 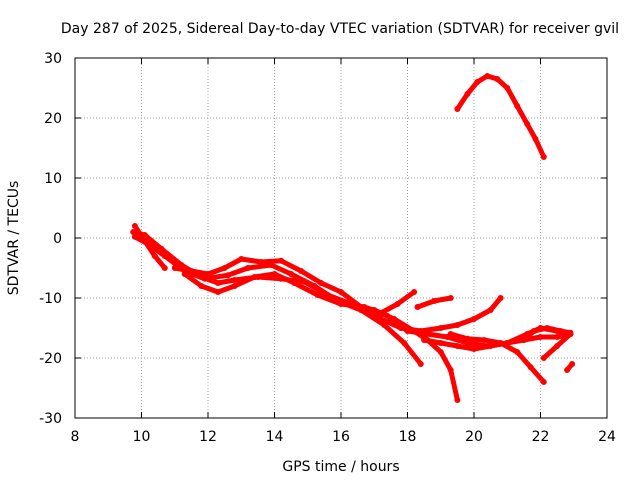 What do you see at coordinates (57, 239) in the screenshot?
I see `y-tick-label: 0` at bounding box center [57, 239].